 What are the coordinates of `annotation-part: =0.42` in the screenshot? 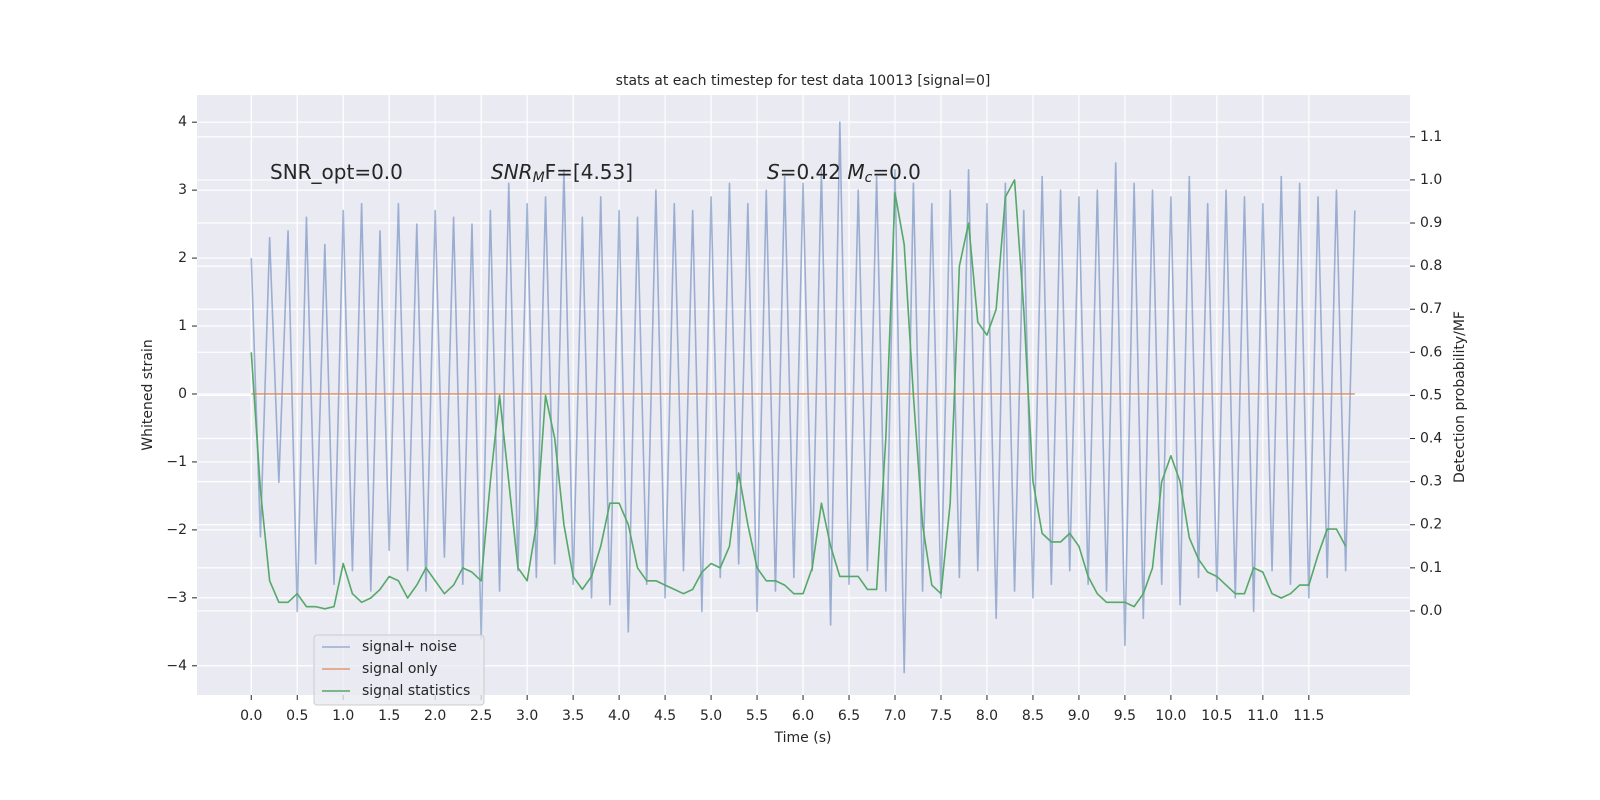 It's located at (814, 172).